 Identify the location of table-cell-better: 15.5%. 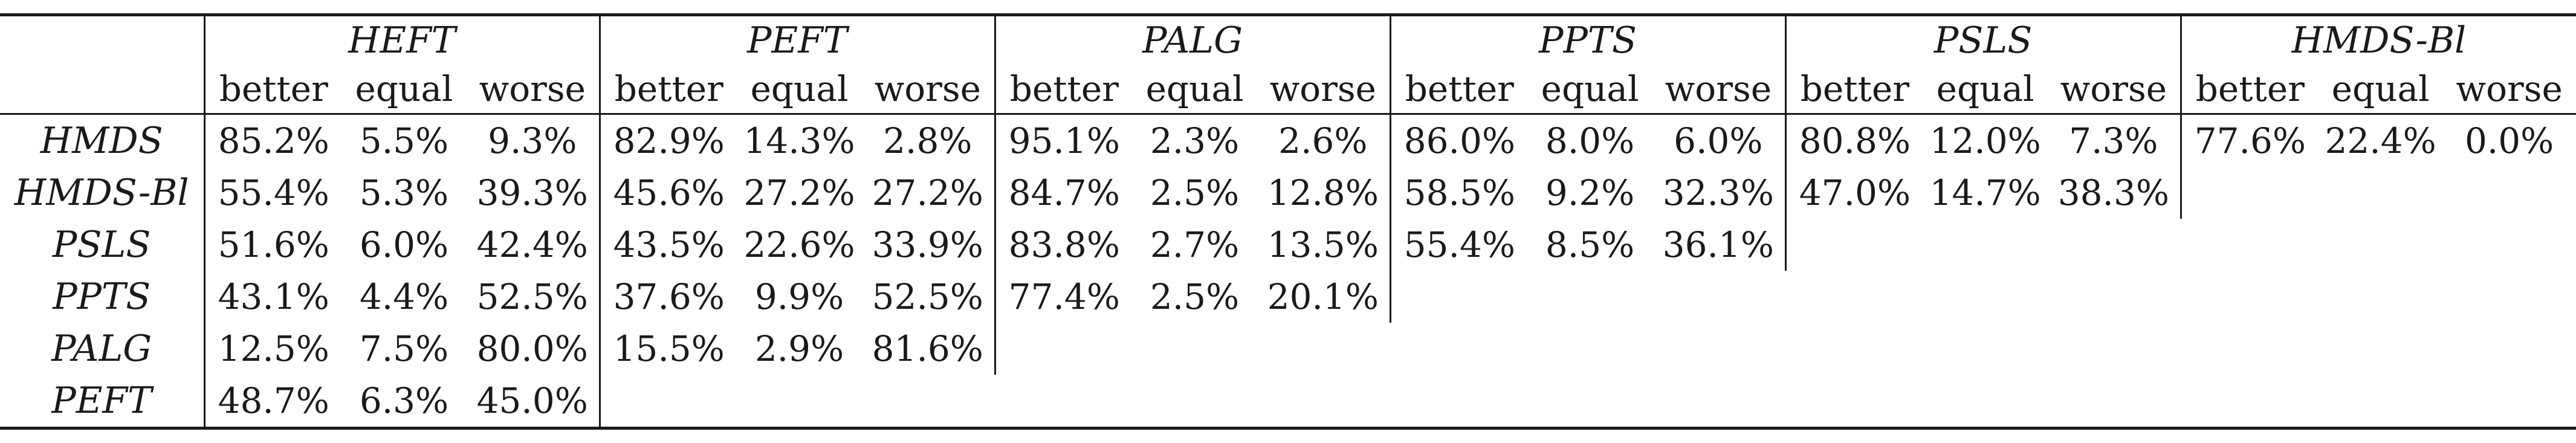
(668, 349).